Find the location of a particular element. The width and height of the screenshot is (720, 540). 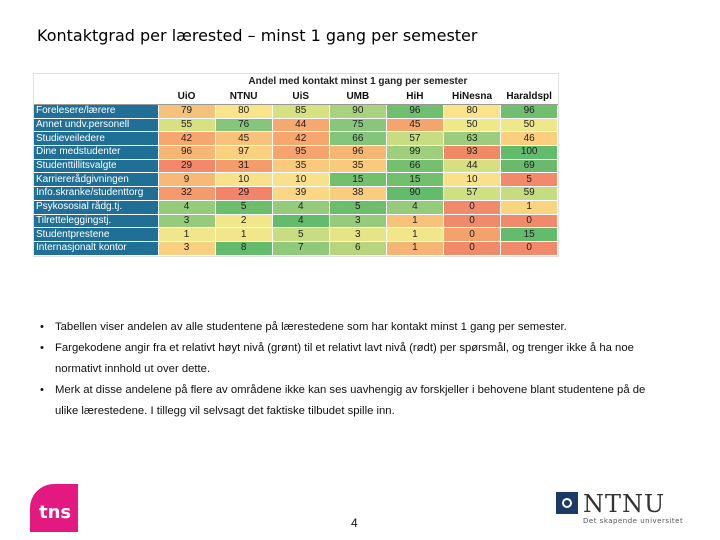

table-row: Studieveiledere 42 45 42 66 57 63 46 is located at coordinates (296, 139).